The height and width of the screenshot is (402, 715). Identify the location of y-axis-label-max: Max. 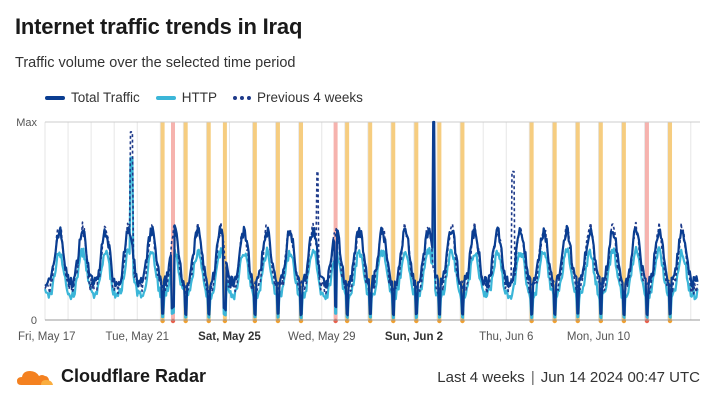
(26, 123).